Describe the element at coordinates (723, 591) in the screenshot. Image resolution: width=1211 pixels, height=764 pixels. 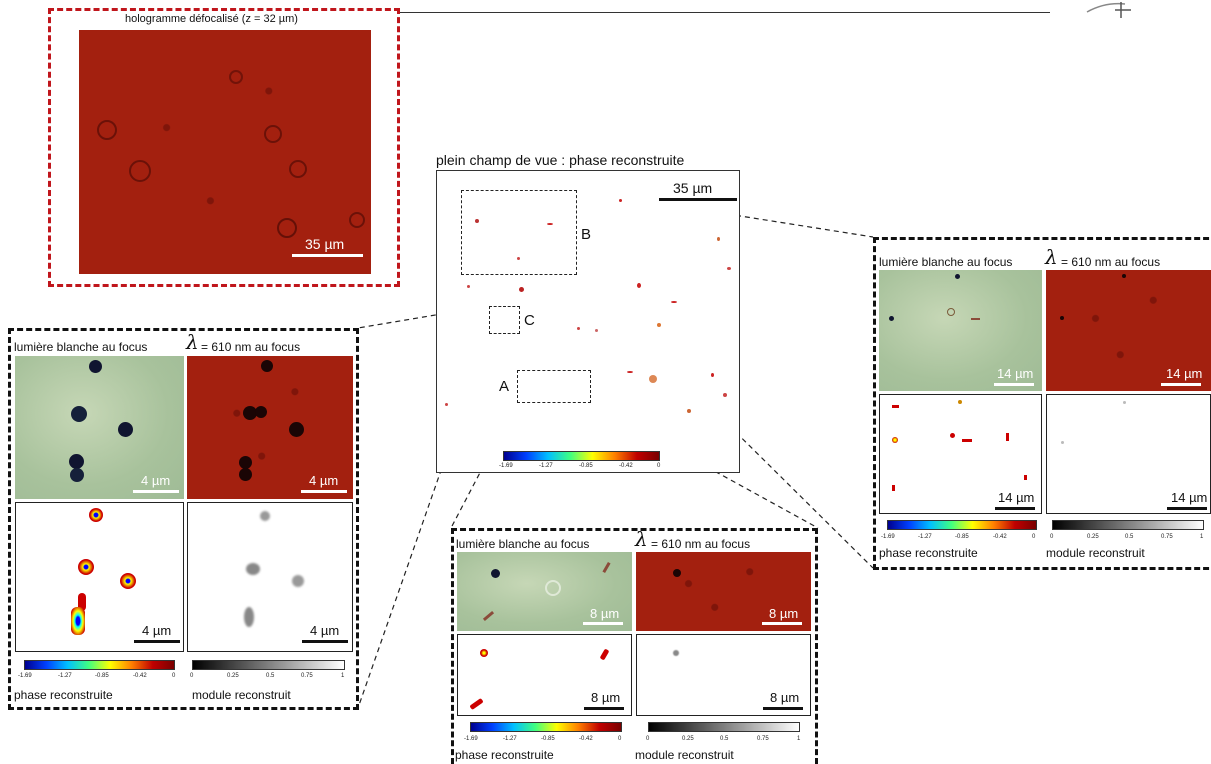
I see `panel-a-610nm-image: 8 µm` at that location.